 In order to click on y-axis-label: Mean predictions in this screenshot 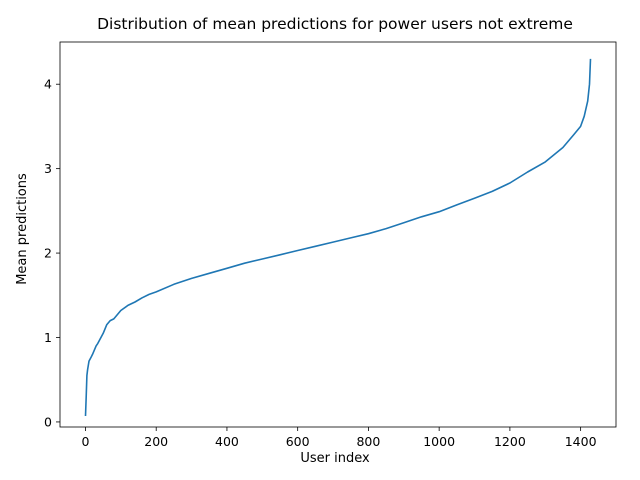, I will do `click(22, 229)`.